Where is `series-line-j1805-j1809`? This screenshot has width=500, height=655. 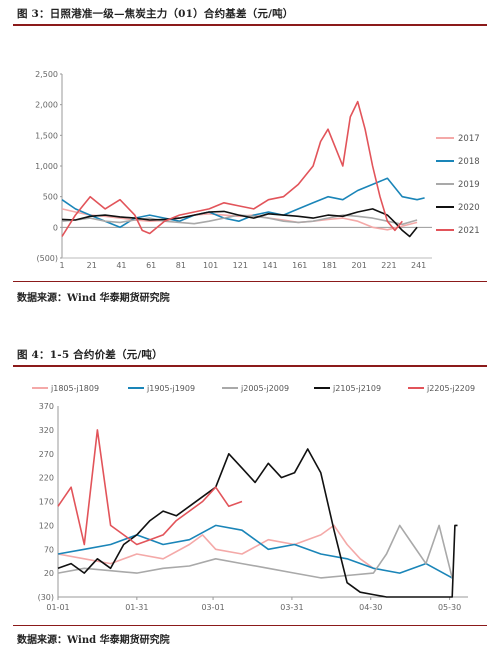 series-line-j1805-j1809 is located at coordinates (215, 546).